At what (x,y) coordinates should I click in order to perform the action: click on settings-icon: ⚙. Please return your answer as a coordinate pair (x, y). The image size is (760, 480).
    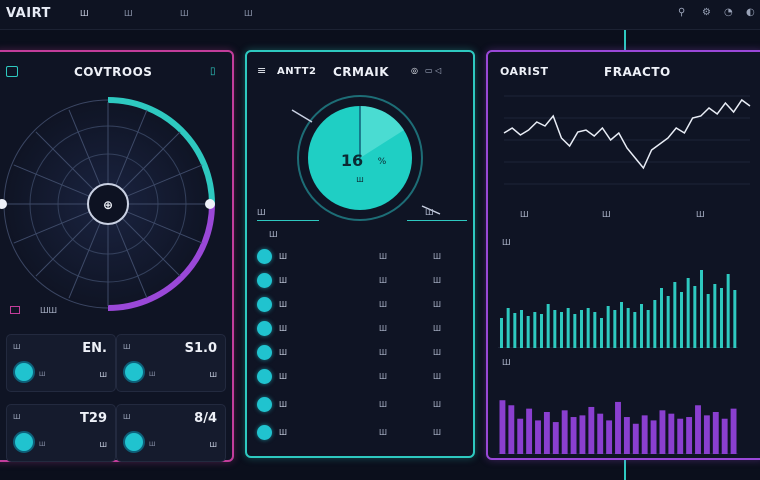
    Looking at the image, I should click on (706, 12).